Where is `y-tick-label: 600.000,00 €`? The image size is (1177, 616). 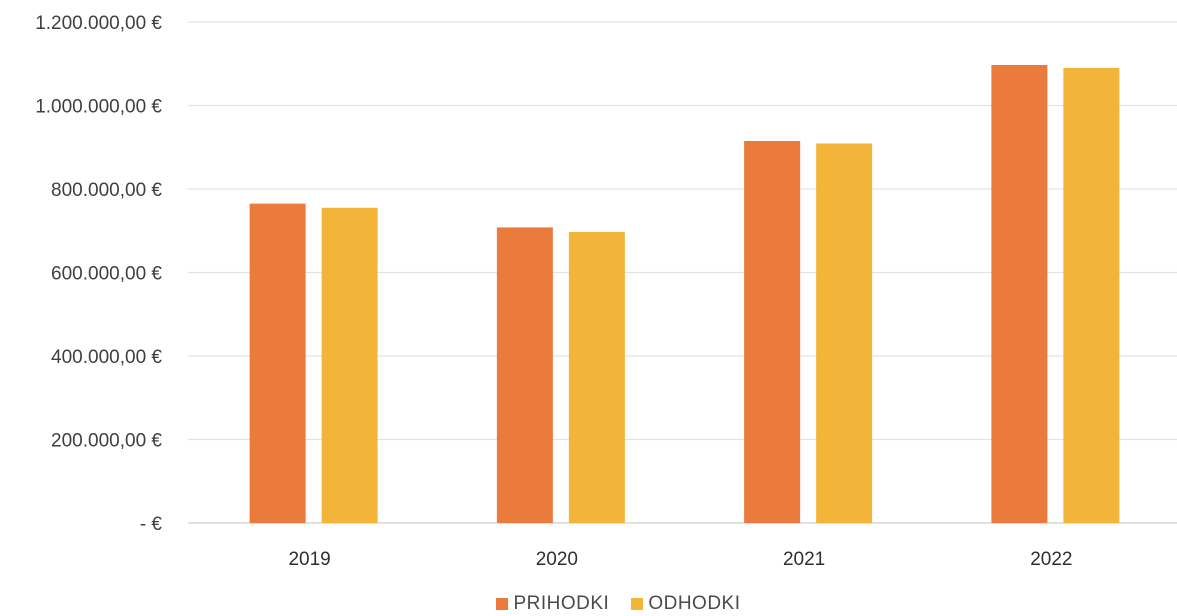 y-tick-label: 600.000,00 € is located at coordinates (106, 274).